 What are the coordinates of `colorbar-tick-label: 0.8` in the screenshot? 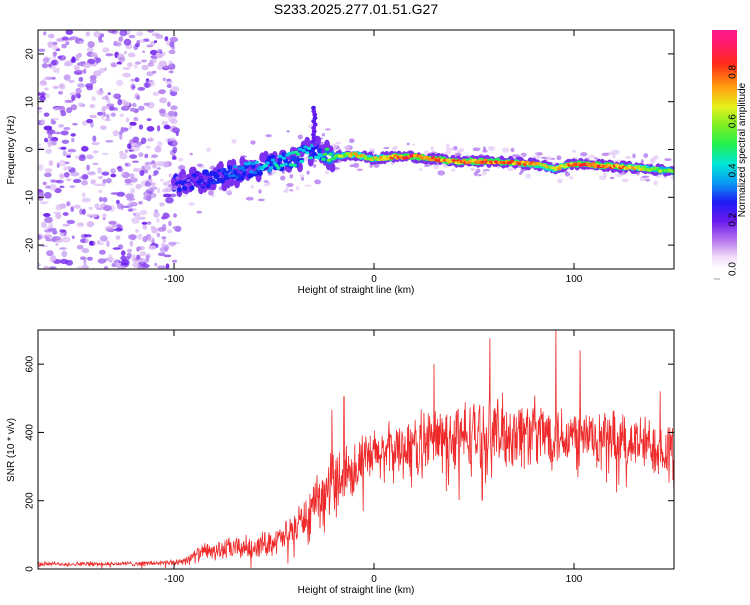 It's located at (733, 71).